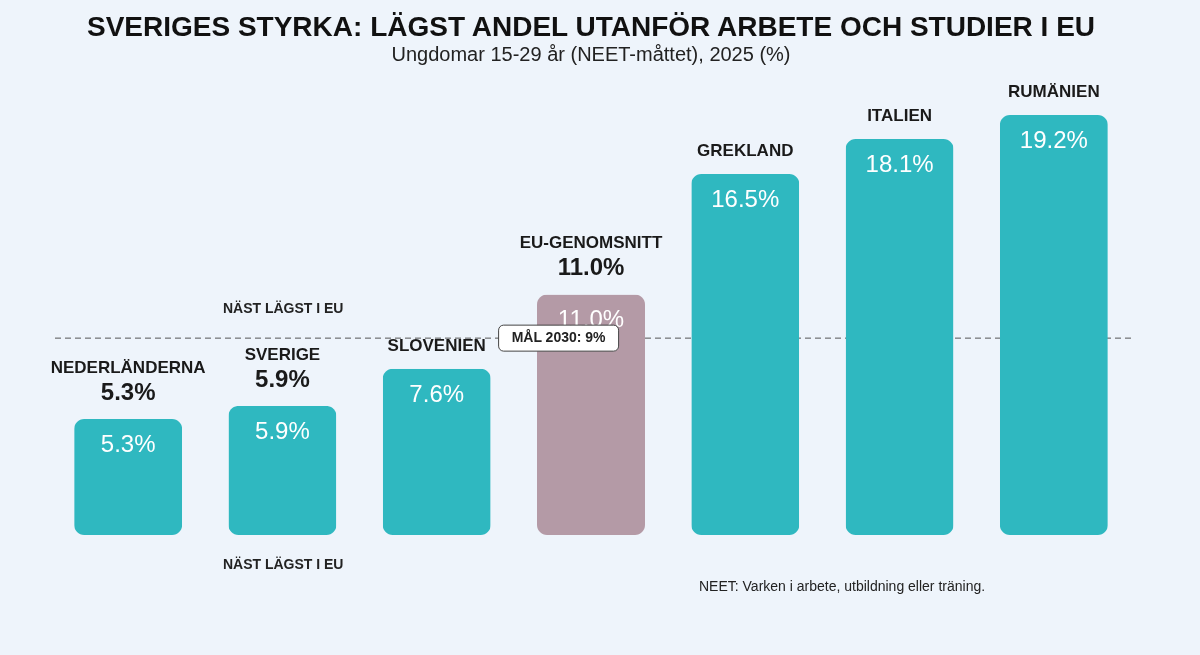 Image resolution: width=1200 pixels, height=655 pixels. What do you see at coordinates (128, 368) in the screenshot?
I see `x-tick-label: NEDERLÄNDERNA` at bounding box center [128, 368].